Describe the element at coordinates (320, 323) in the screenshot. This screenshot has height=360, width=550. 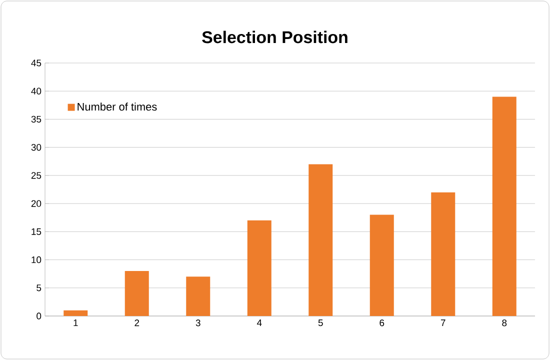
I see `x-tick-label: 5` at that location.